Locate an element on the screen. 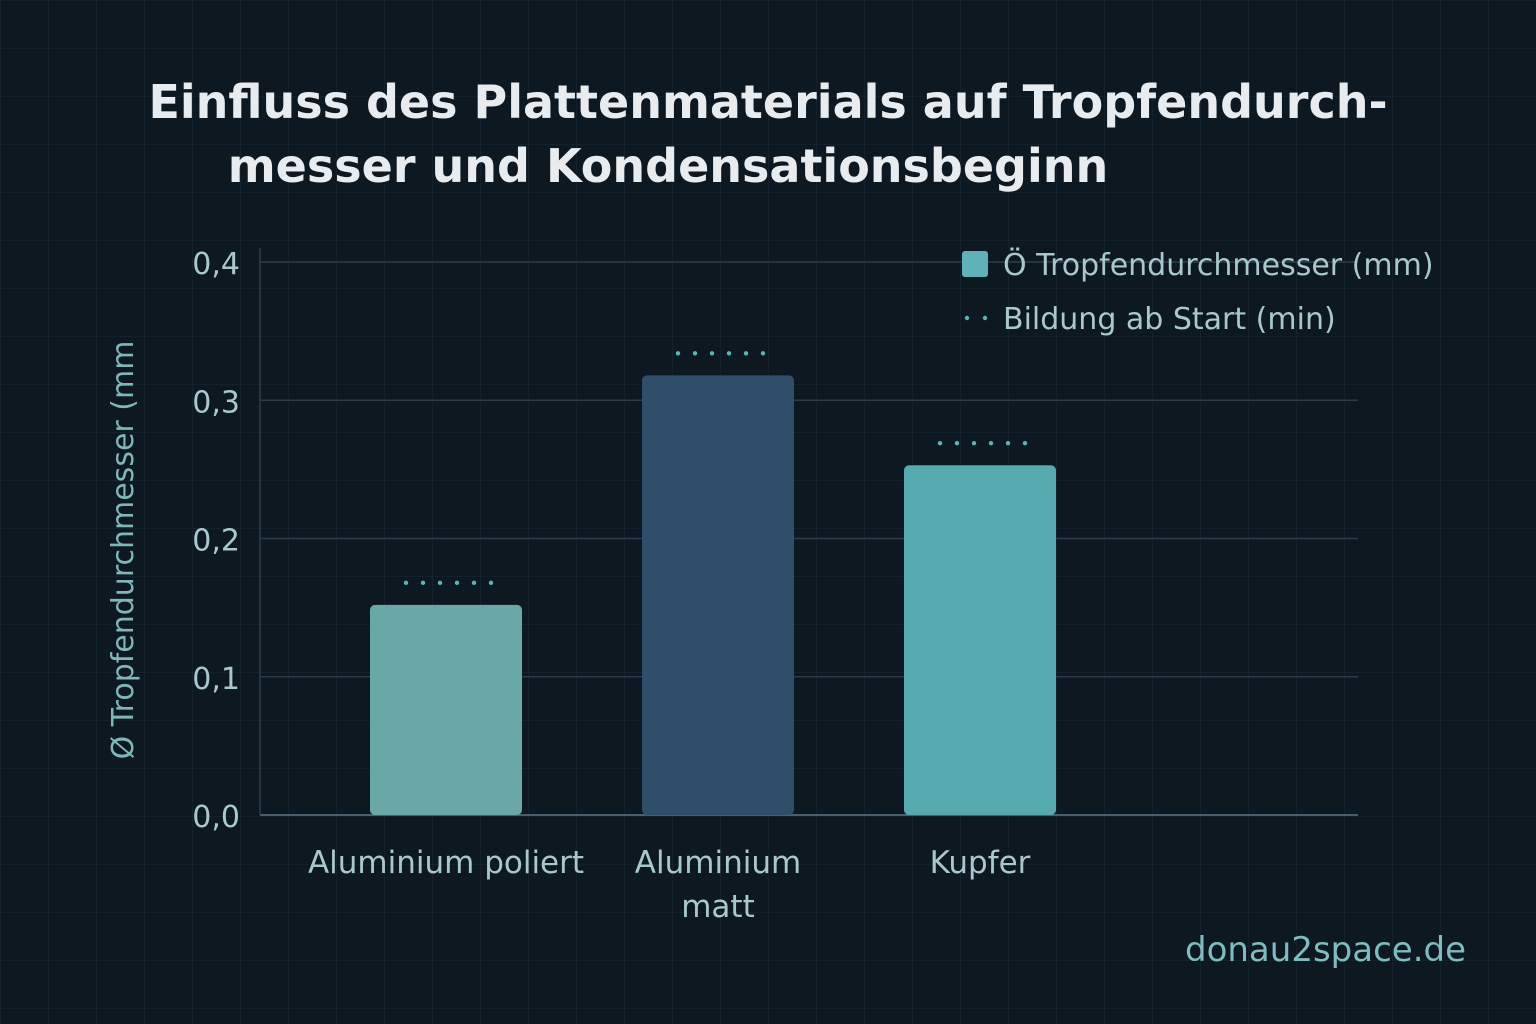 The height and width of the screenshot is (1024, 1536). x-tick-label: Aluminium matt is located at coordinates (718, 885).